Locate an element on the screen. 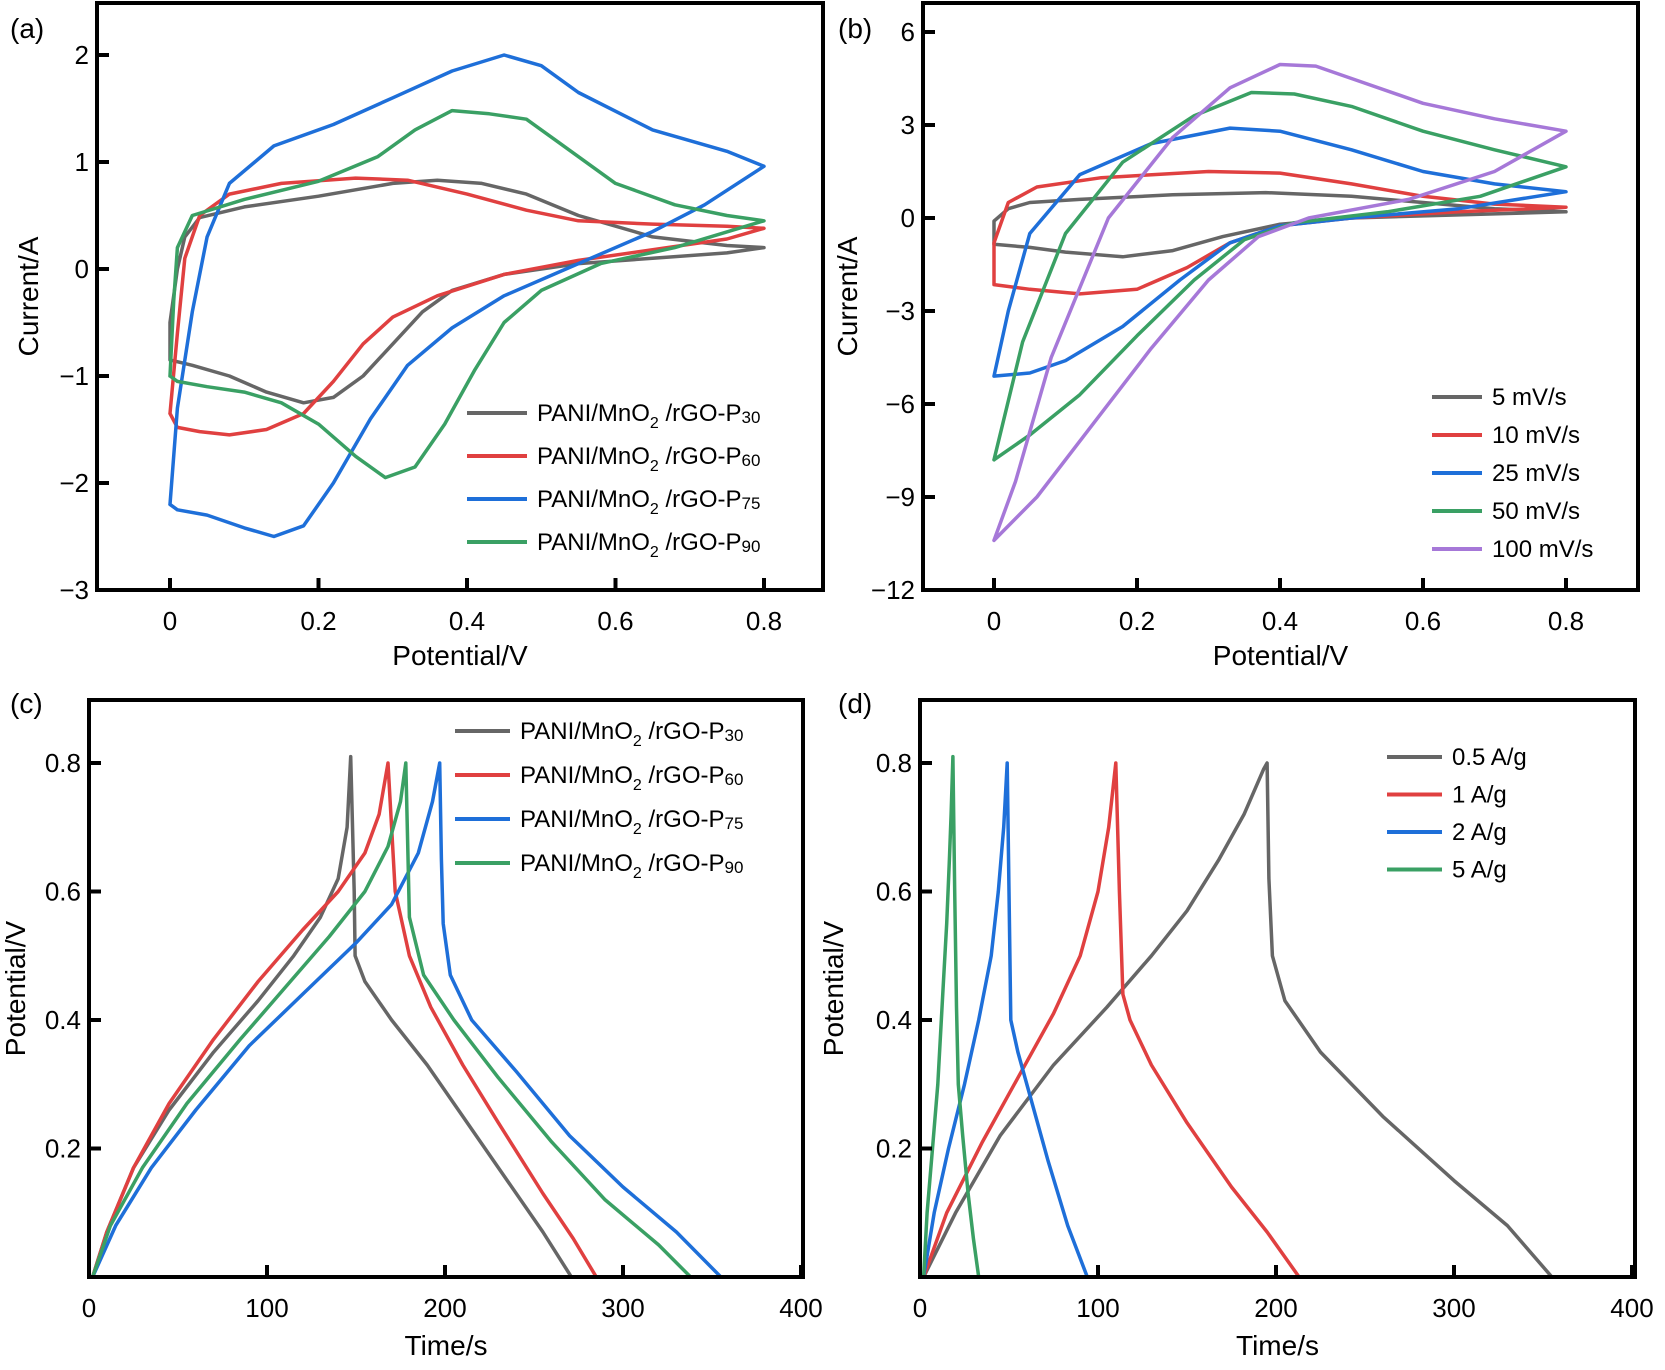  y-tick-label: 1 is located at coordinates (82, 162).